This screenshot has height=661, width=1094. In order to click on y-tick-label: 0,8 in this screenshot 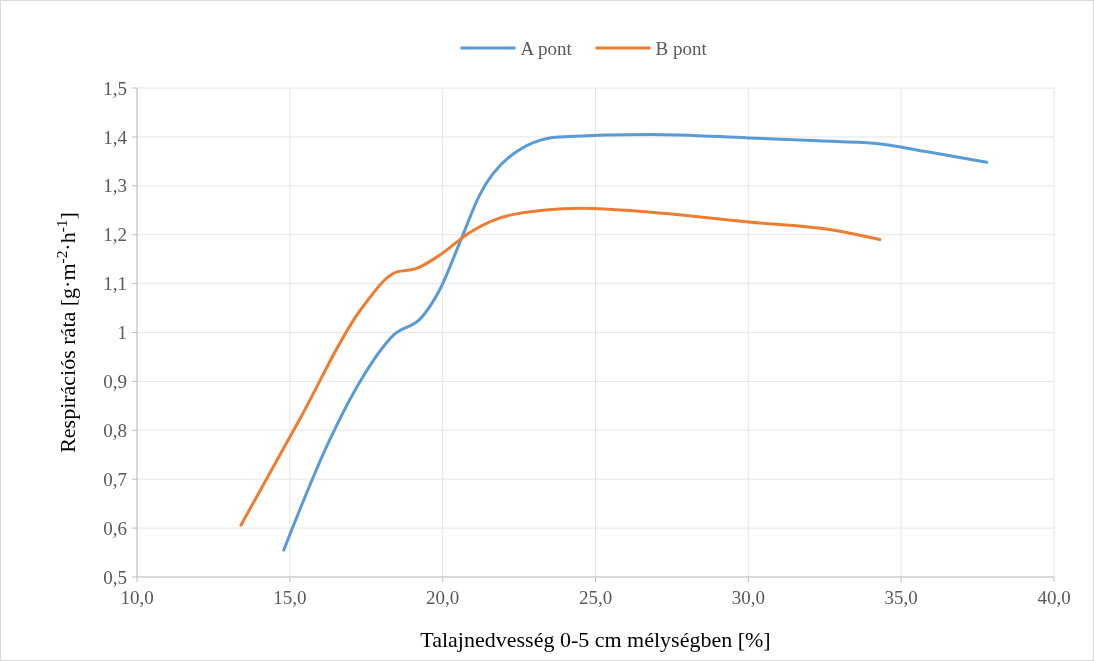, I will do `click(115, 430)`.